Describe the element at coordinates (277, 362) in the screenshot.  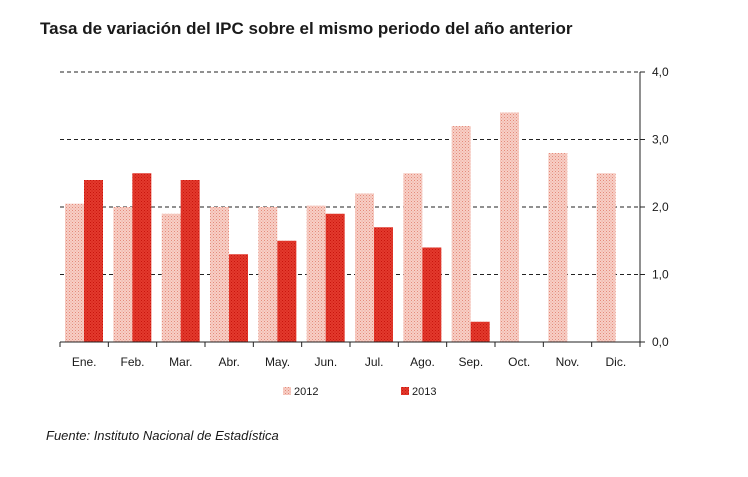
I see `x-tick-label: May.` at that location.